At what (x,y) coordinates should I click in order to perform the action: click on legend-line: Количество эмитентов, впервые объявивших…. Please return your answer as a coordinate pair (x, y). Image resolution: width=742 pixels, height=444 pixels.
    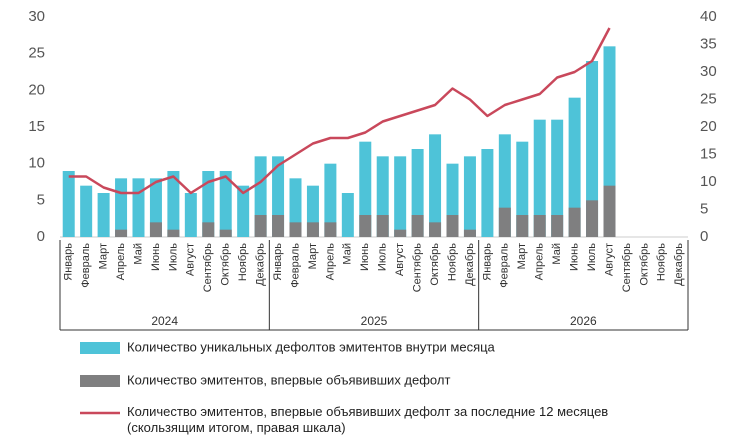
    Looking at the image, I should click on (367, 411).